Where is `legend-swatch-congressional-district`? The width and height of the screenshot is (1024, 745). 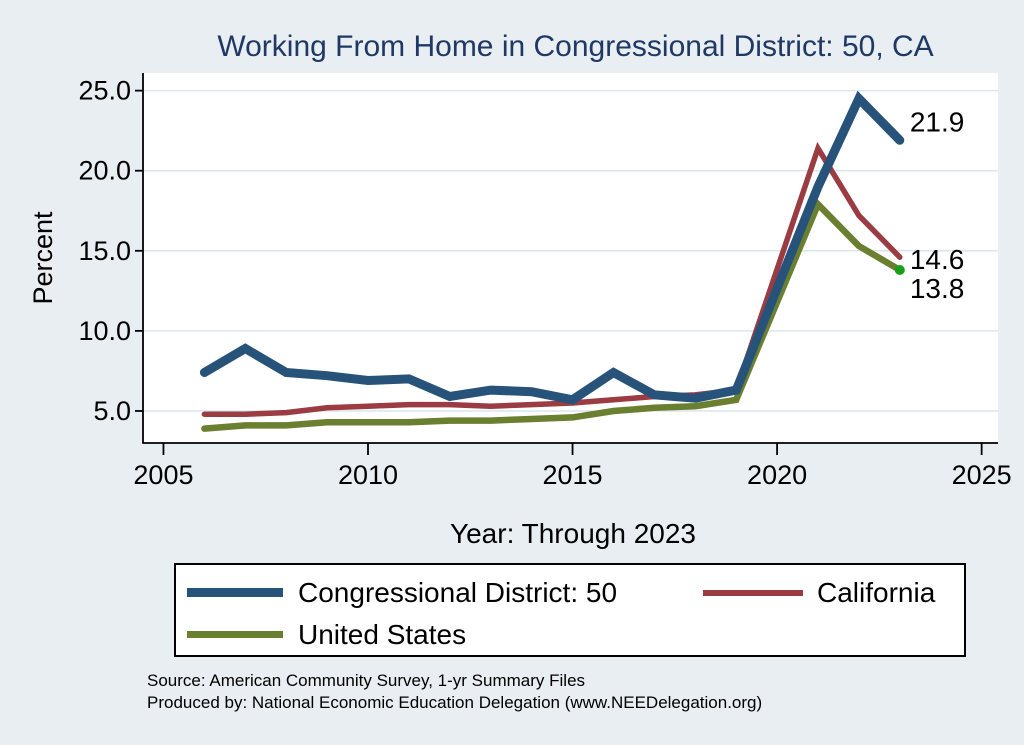 legend-swatch-congressional-district is located at coordinates (235, 592).